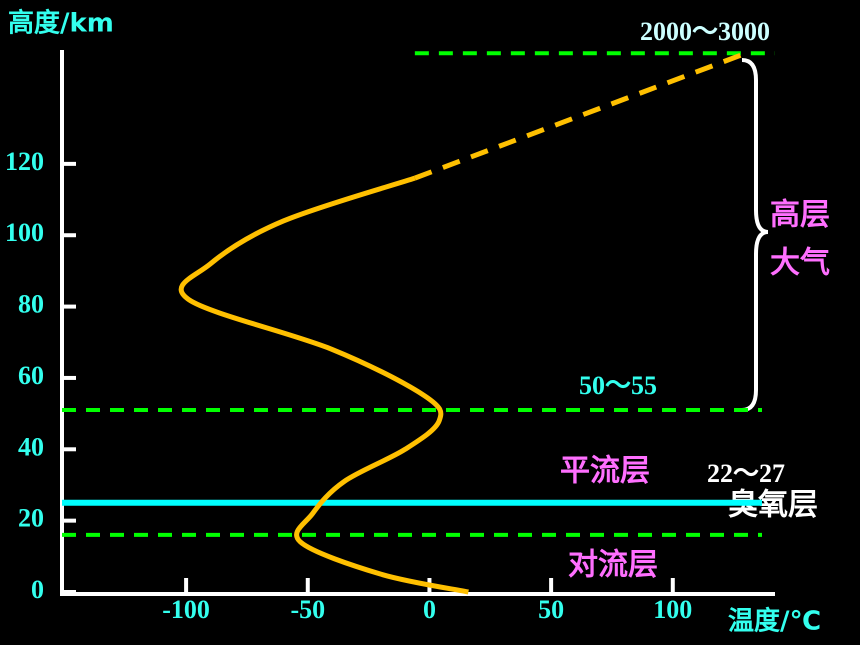 The width and height of the screenshot is (860, 645). What do you see at coordinates (186, 609) in the screenshot?
I see `x-tick-label: -100` at bounding box center [186, 609].